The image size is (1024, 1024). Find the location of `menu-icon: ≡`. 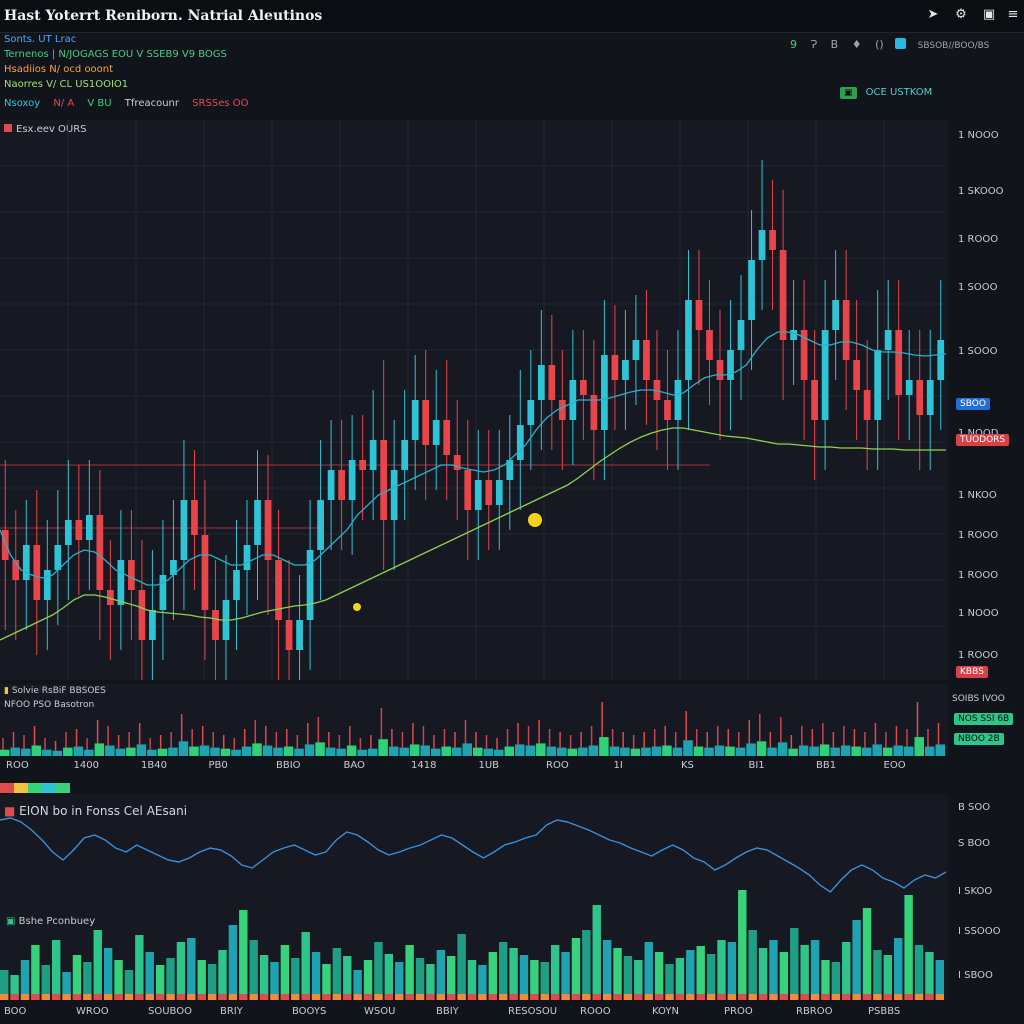

menu-icon: ≡ is located at coordinates (1013, 14).